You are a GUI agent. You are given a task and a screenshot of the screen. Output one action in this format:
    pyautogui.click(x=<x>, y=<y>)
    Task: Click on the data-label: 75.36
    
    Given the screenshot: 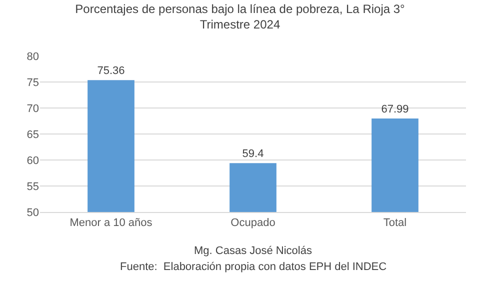 What is the action you would take?
    pyautogui.click(x=111, y=71)
    